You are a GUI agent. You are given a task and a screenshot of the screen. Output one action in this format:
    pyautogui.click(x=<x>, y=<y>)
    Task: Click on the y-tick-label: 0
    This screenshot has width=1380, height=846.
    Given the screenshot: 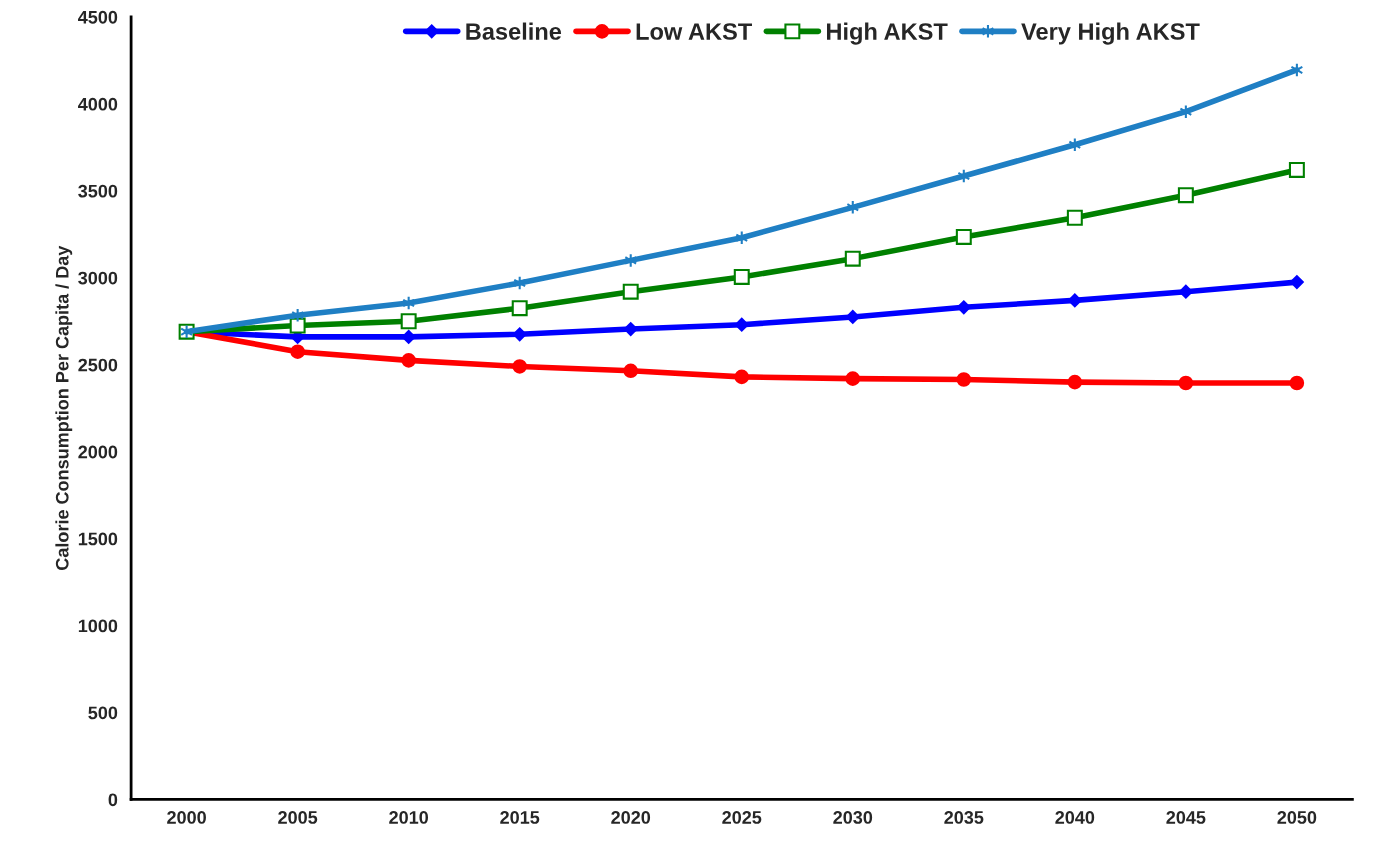 What is the action you would take?
    pyautogui.click(x=113, y=800)
    